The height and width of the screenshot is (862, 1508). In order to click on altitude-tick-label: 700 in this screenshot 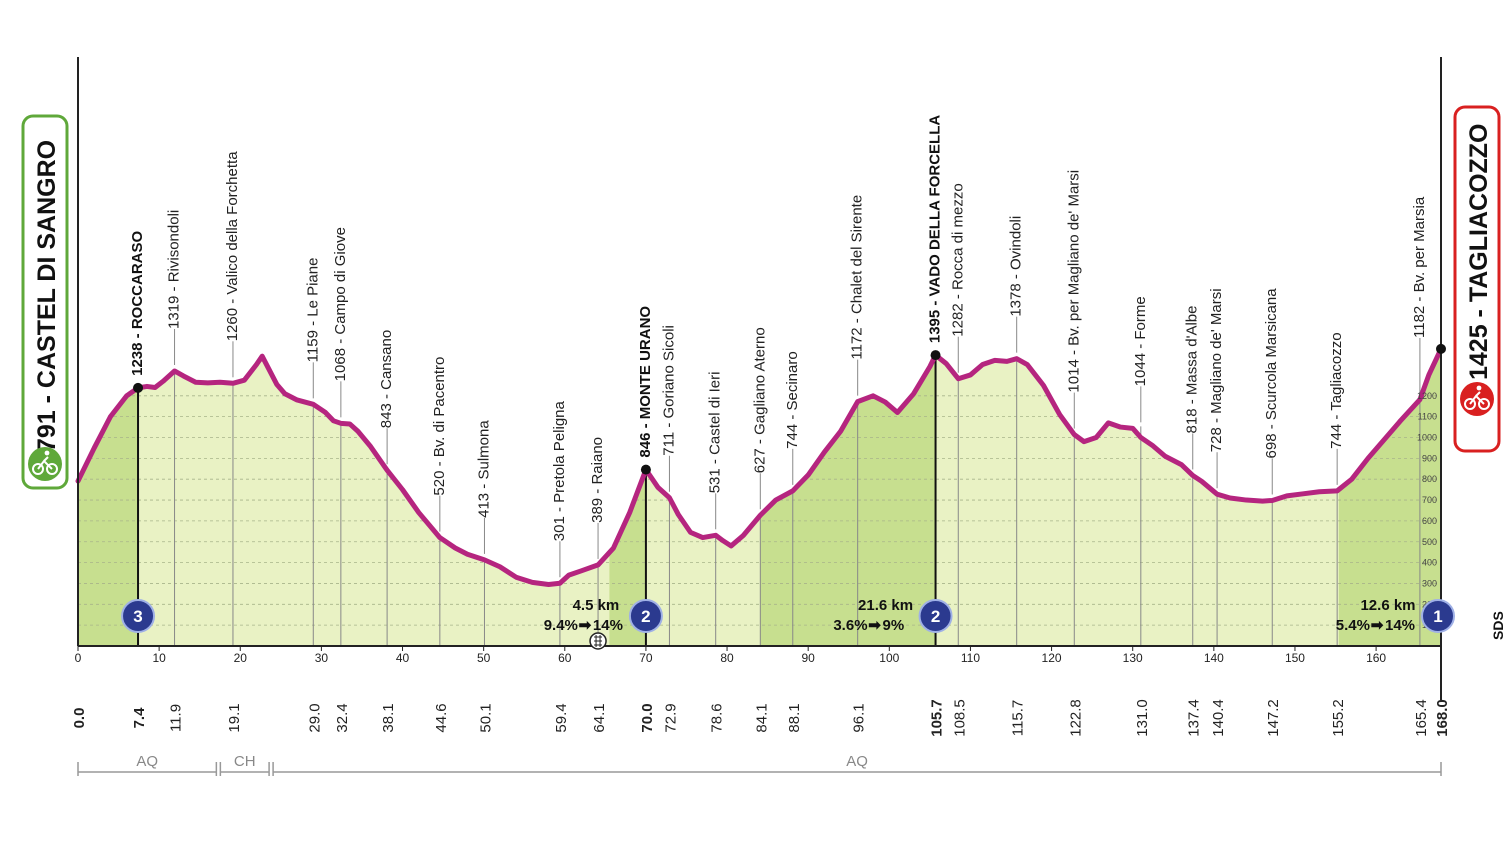, I will do `click(1429, 500)`.